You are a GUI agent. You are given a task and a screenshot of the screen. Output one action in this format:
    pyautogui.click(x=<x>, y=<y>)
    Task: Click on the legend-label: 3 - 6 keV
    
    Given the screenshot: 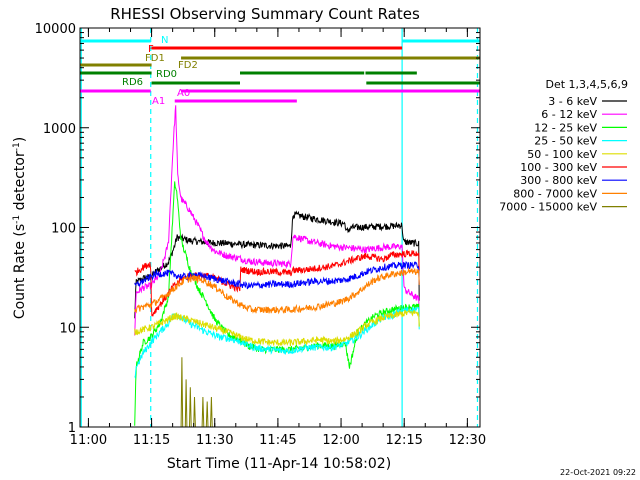 What is the action you would take?
    pyautogui.click(x=572, y=101)
    